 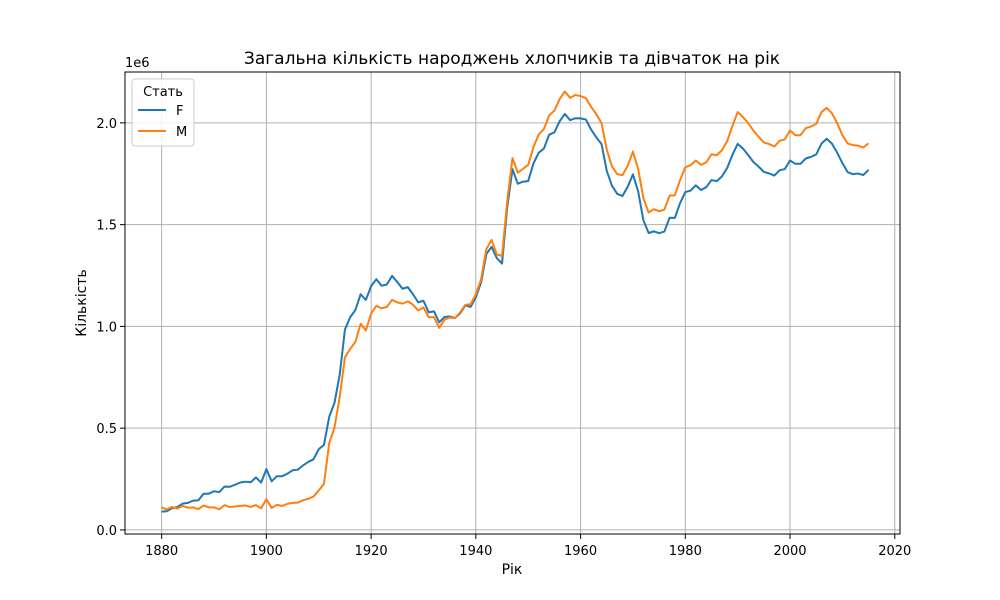 What do you see at coordinates (106, 124) in the screenshot?
I see `y-tick-label: 2.0` at bounding box center [106, 124].